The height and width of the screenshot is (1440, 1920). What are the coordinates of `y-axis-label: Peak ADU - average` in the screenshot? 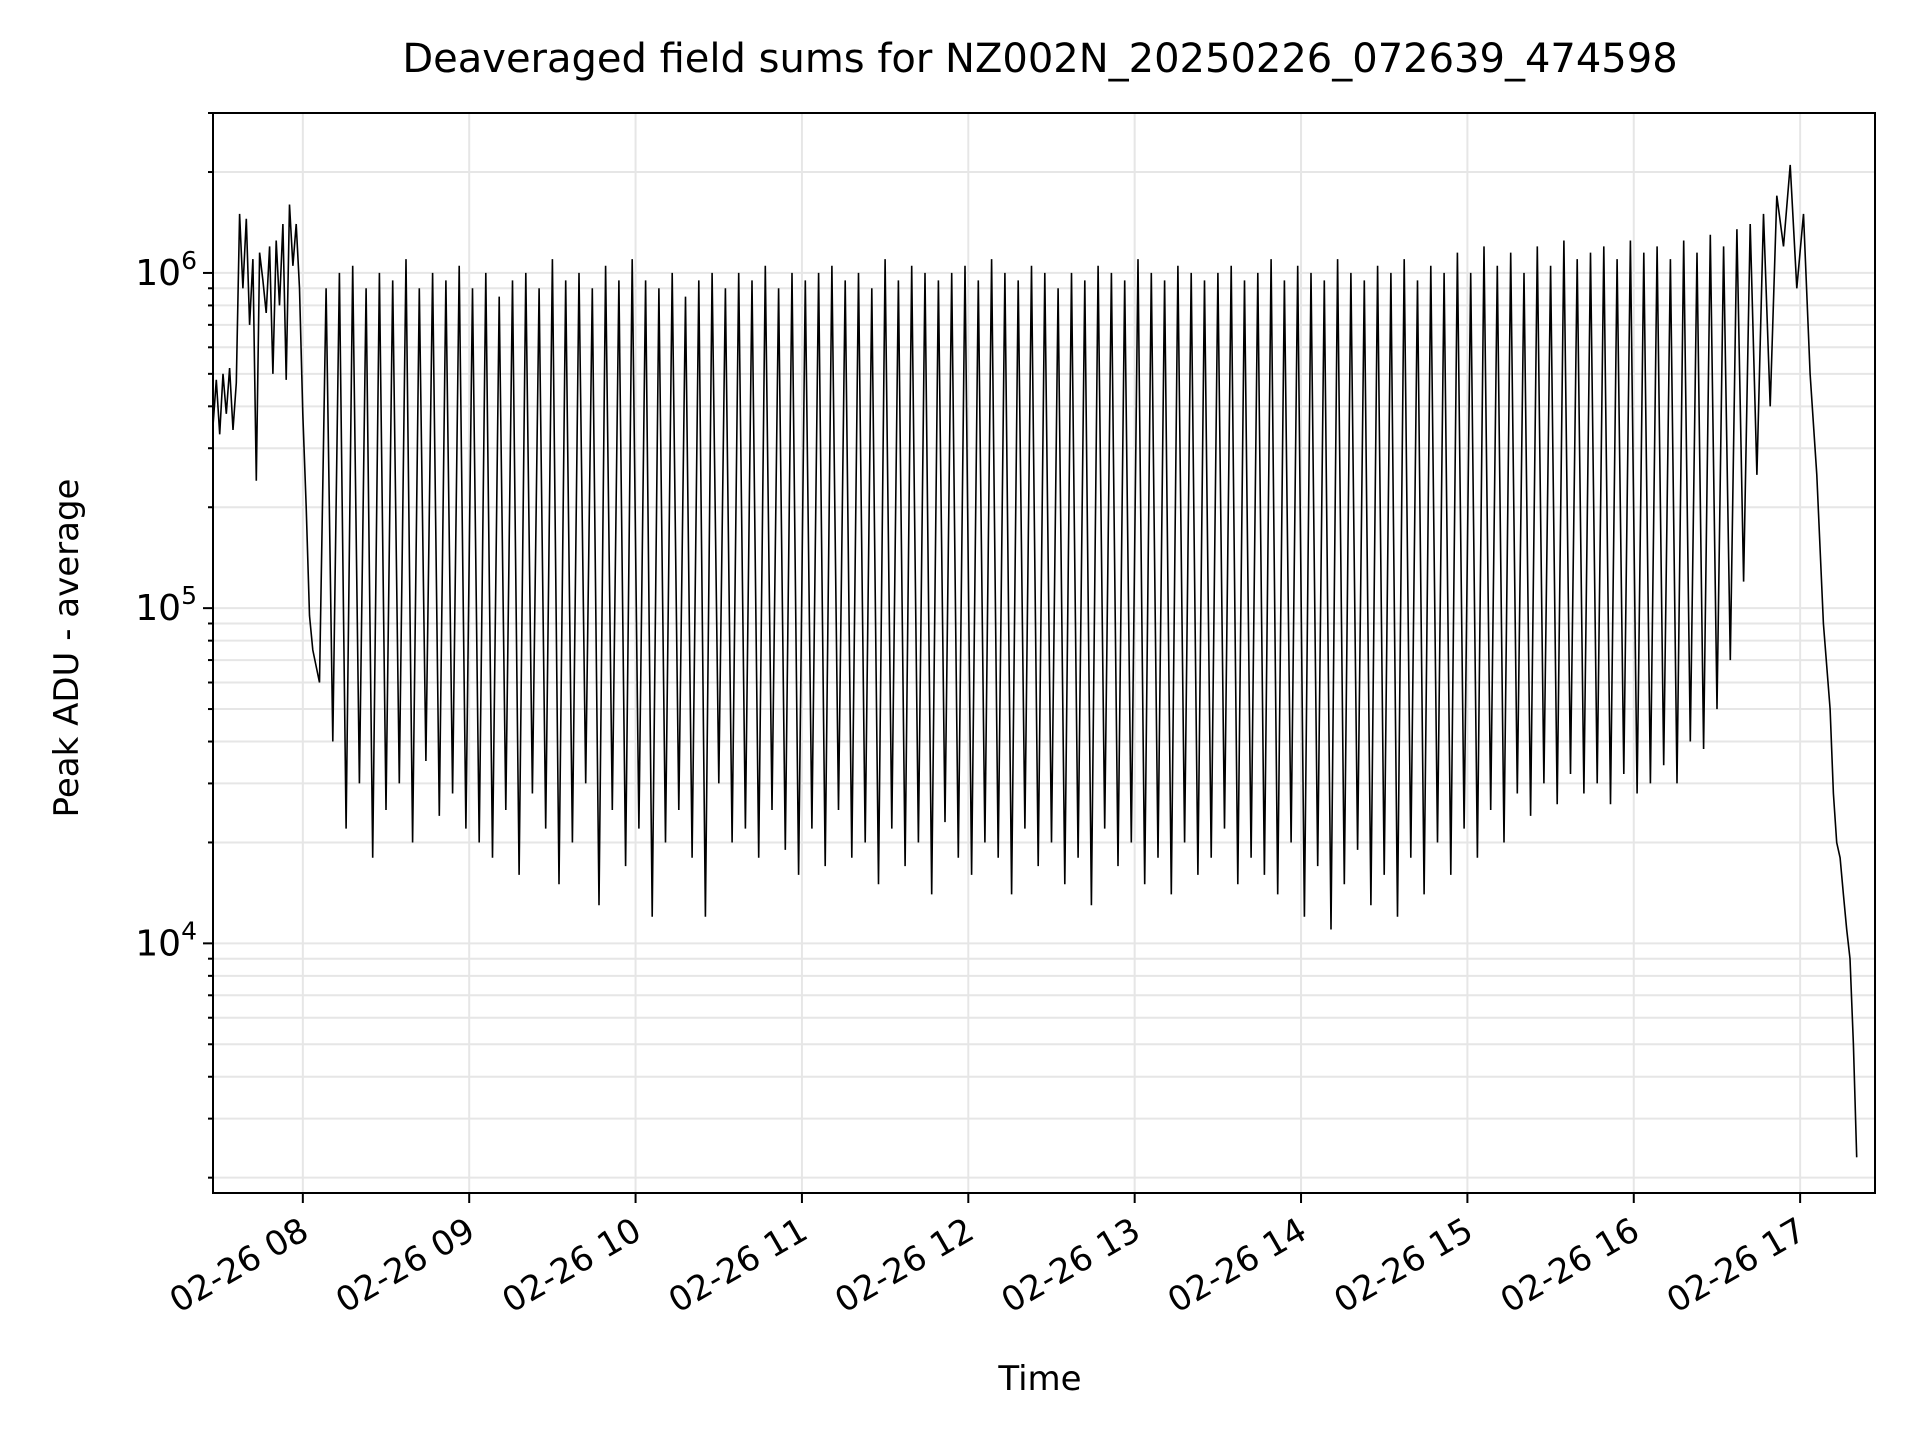 It's located at (67, 648).